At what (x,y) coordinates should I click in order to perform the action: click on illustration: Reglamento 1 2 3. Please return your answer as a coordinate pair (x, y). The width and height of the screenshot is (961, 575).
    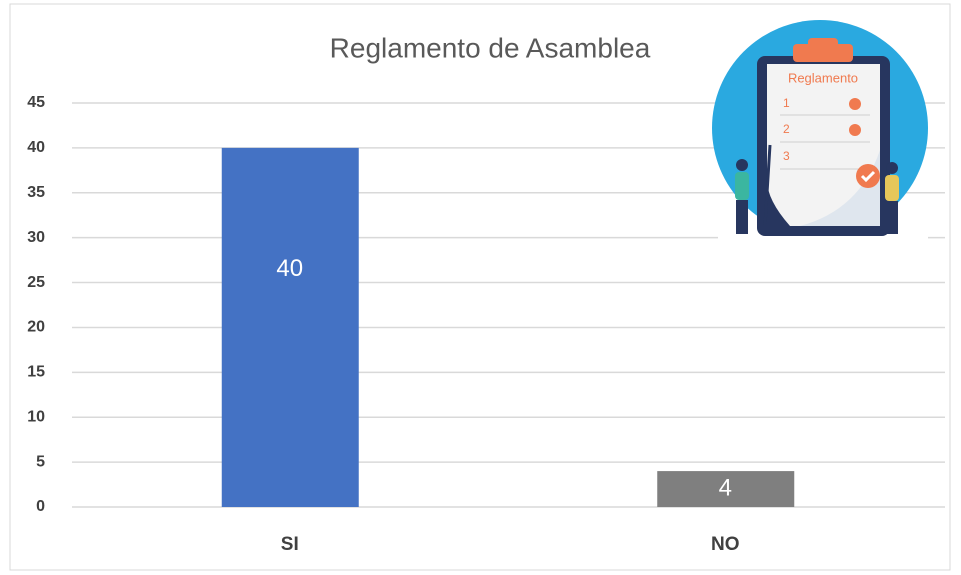
    Looking at the image, I should click on (820, 130).